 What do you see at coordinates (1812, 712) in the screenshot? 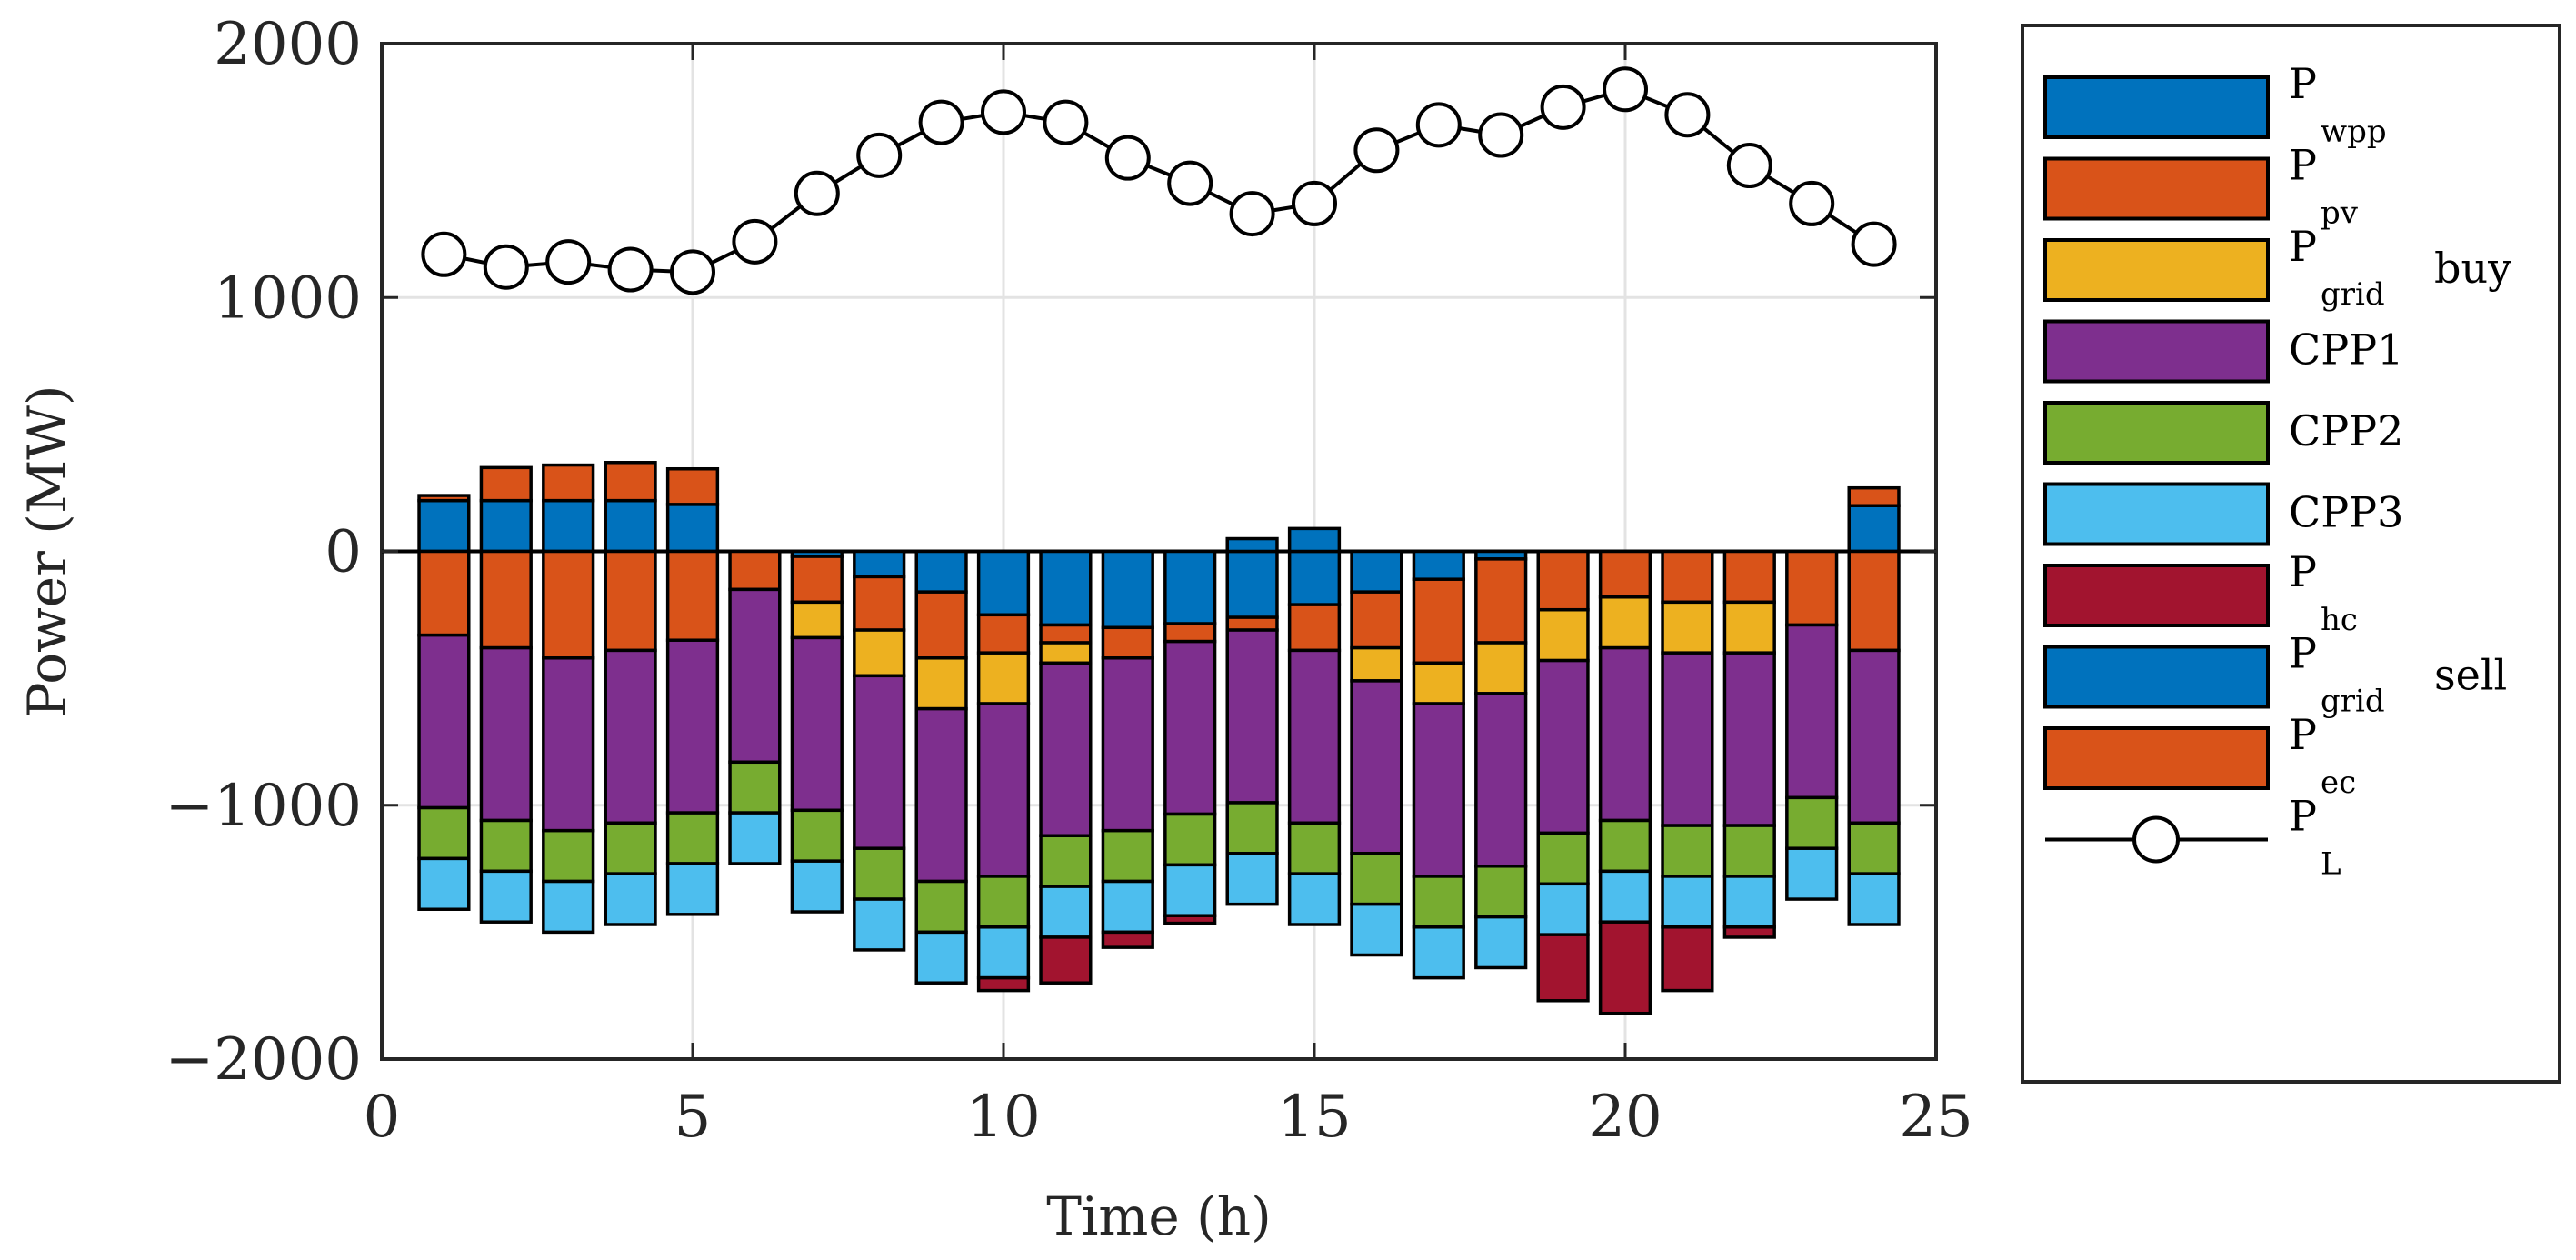
I see `bar-cpp1-h23` at bounding box center [1812, 712].